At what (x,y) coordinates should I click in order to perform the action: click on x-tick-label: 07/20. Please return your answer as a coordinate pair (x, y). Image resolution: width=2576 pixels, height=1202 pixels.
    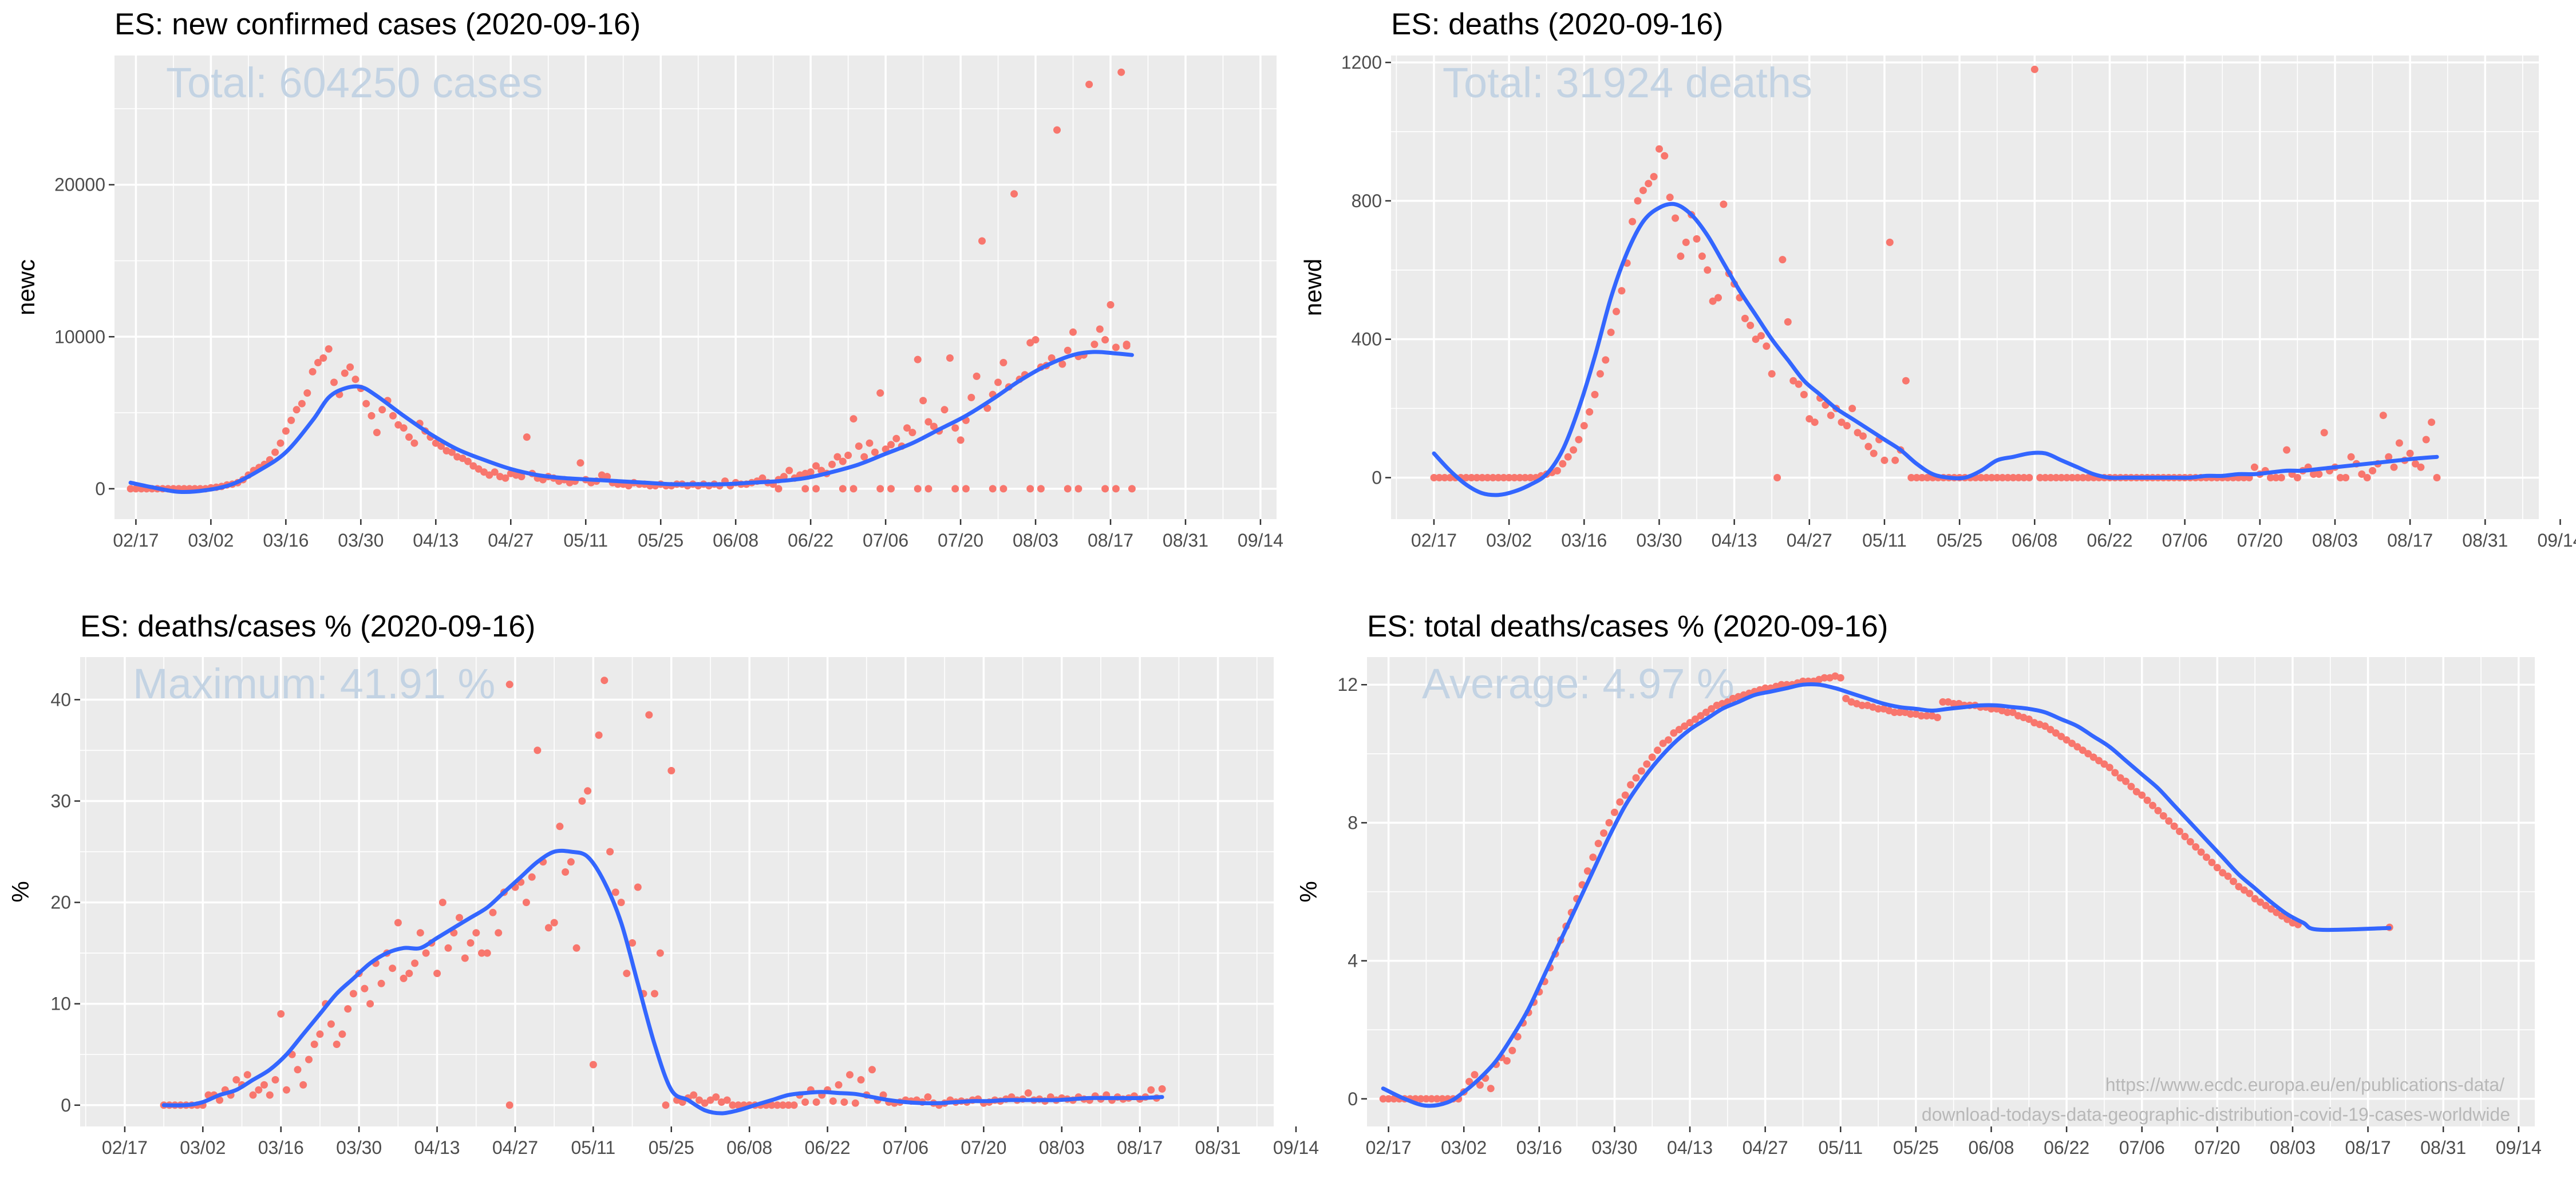
    Looking at the image, I should click on (983, 1147).